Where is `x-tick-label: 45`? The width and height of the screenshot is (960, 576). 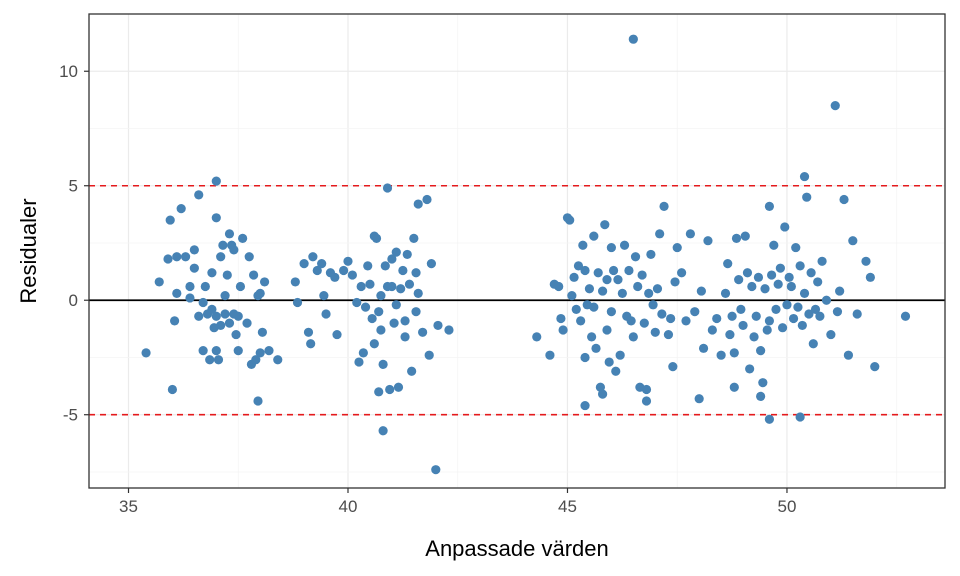 x-tick-label: 45 is located at coordinates (567, 506).